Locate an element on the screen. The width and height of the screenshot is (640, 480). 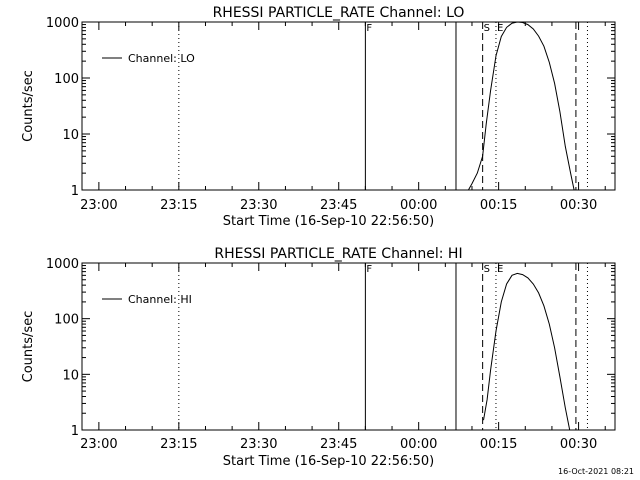
chart-title: RHESSI PARTICLE_RATE Channel: LO is located at coordinates (339, 13).